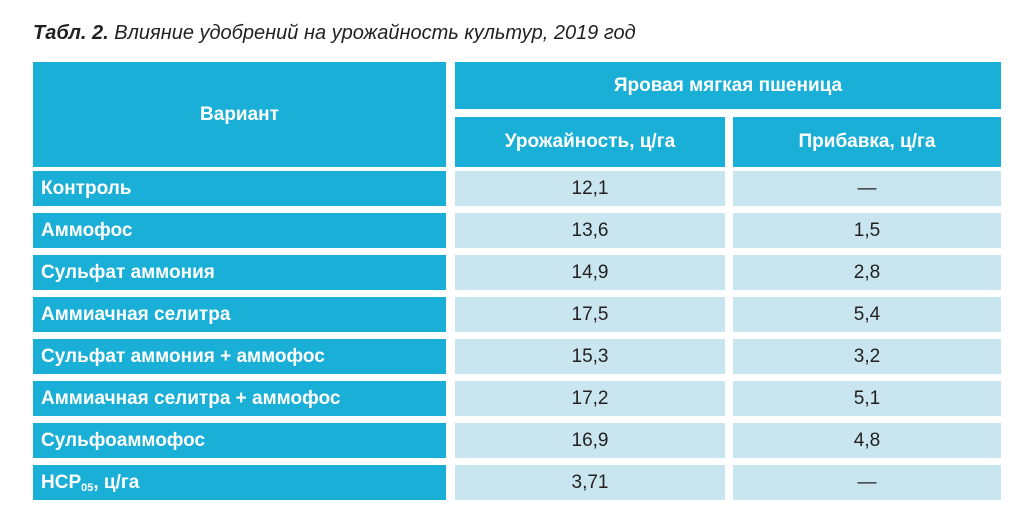 Image resolution: width=1024 pixels, height=511 pixels. I want to click on header-gain: Прибавка, ц/га, so click(867, 142).